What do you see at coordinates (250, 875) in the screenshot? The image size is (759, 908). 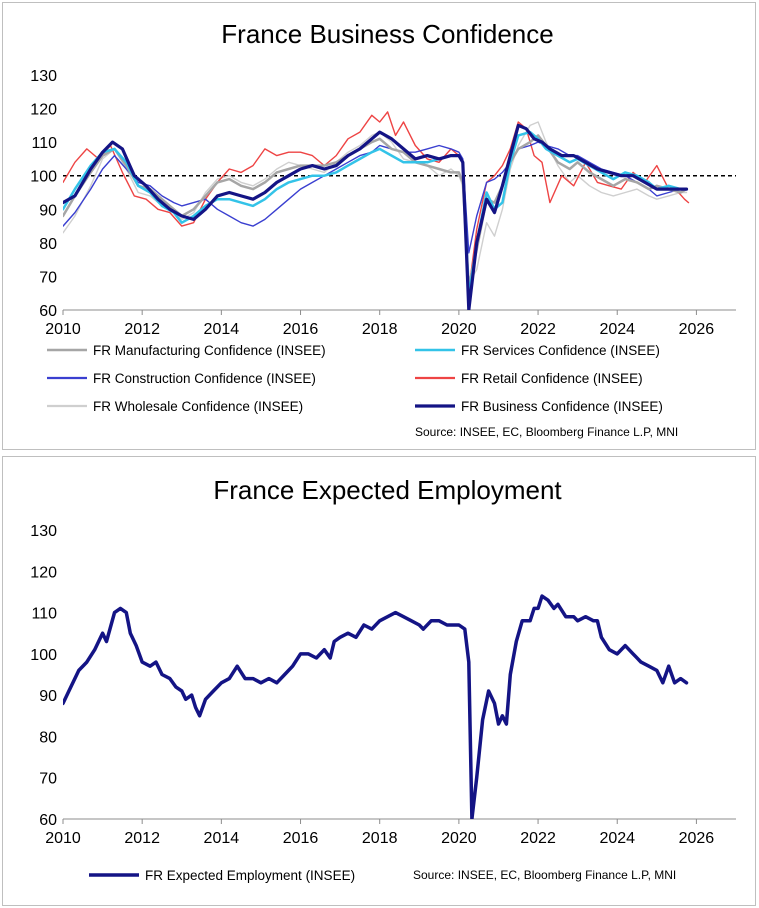 I see `legend-label-employment: FR Expected Employment (INSEE)` at bounding box center [250, 875].